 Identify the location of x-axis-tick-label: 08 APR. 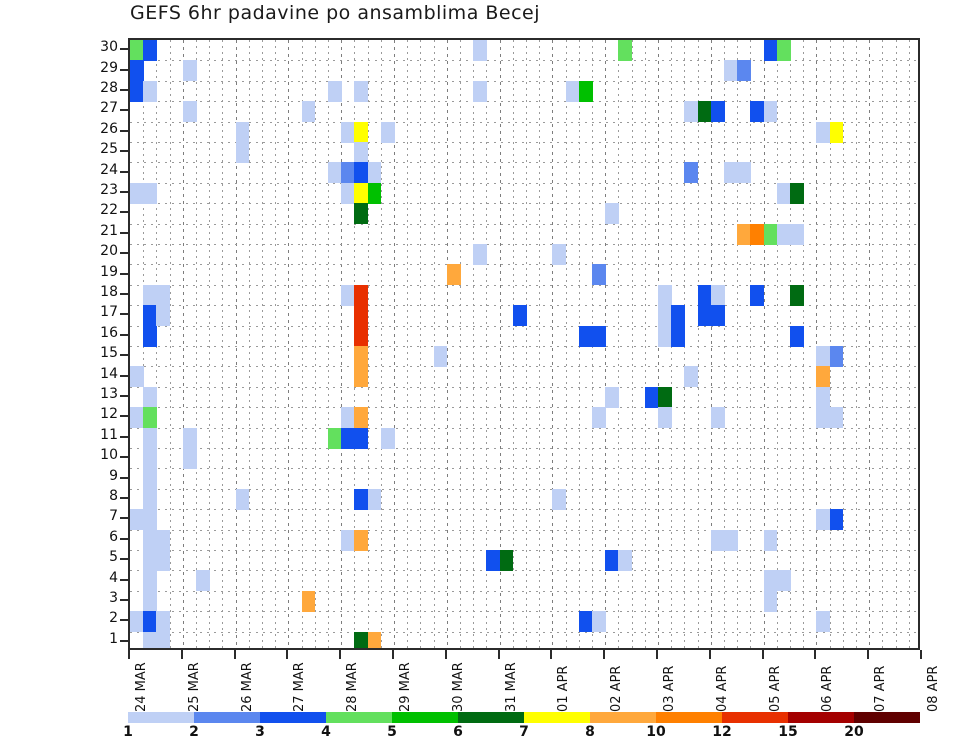
(933, 688).